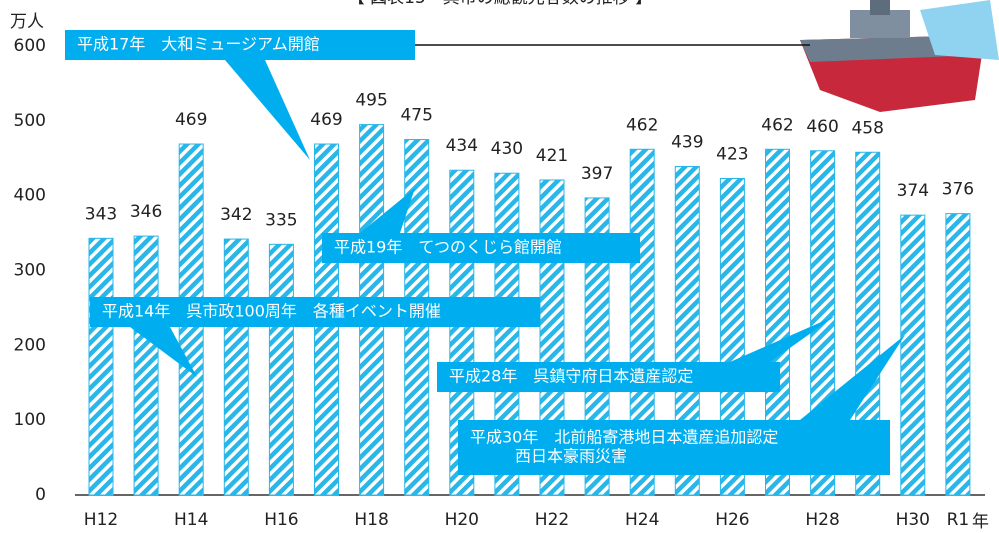  Describe the element at coordinates (571, 376) in the screenshot. I see `annotation: 平成28年 呉鎮守府日本遺産認定` at that location.